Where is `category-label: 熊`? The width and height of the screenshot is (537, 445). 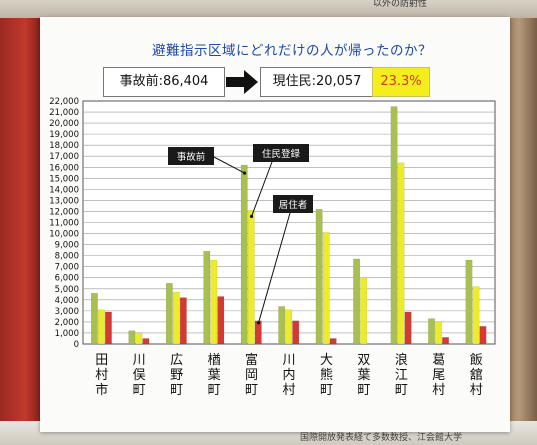
category-label: 熊 is located at coordinates (326, 375).